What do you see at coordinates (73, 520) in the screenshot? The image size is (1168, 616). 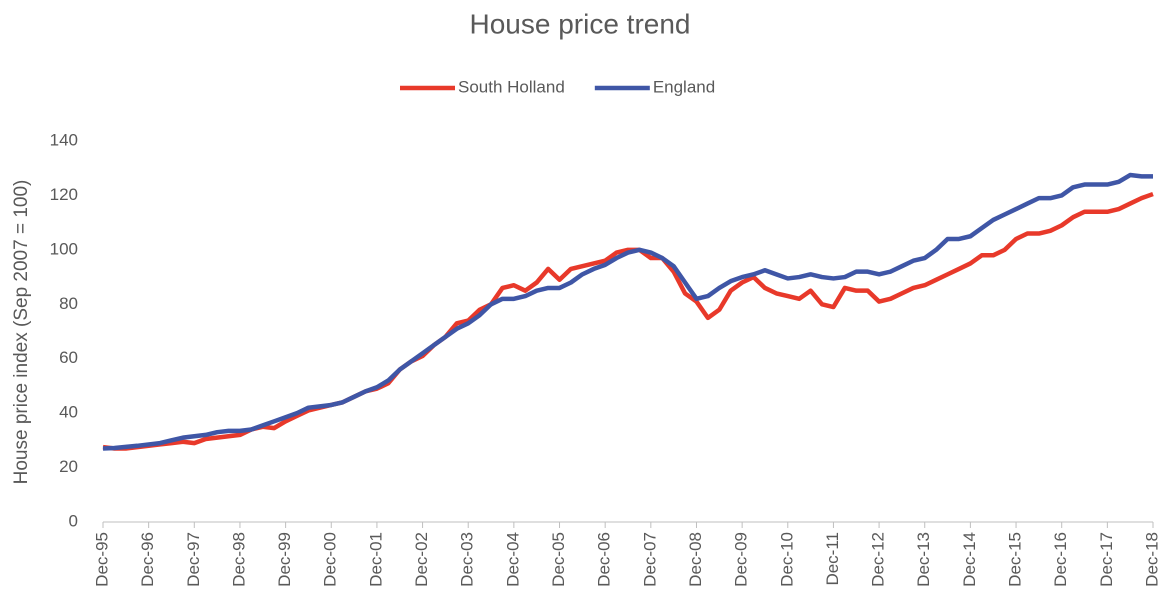 I see `y-tick-label: 0` at bounding box center [73, 520].